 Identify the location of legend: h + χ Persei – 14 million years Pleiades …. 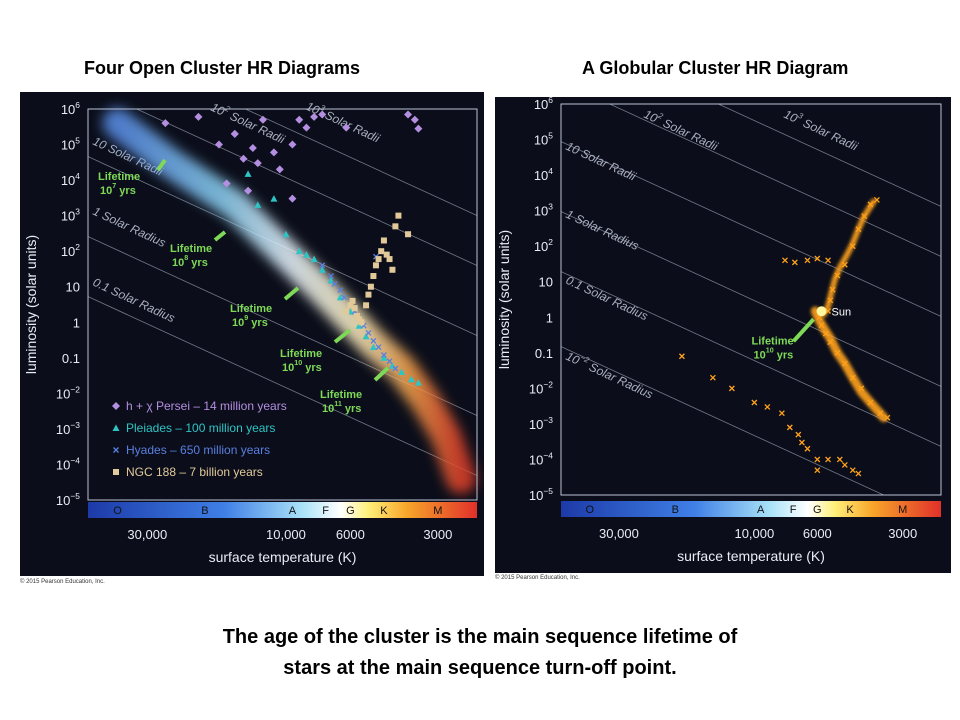
(199, 439).